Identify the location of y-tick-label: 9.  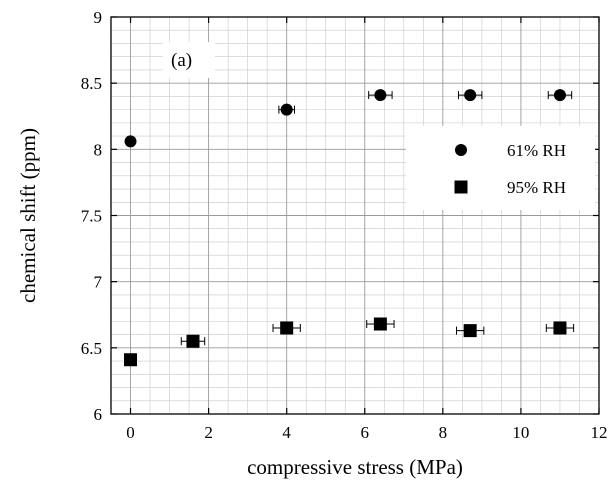
(98, 17).